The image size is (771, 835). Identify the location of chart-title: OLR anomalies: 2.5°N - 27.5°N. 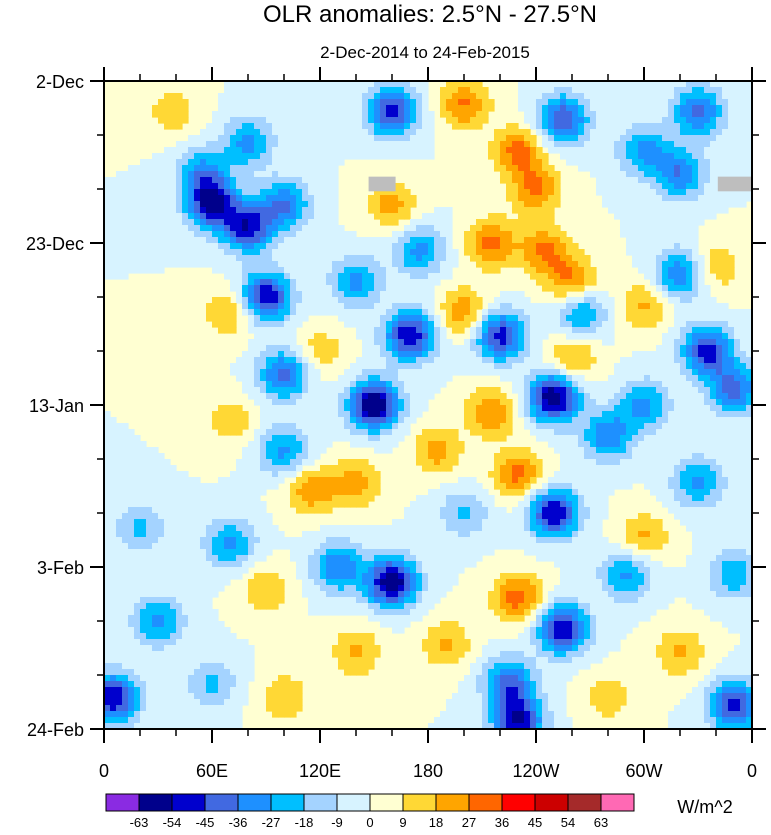
(430, 14).